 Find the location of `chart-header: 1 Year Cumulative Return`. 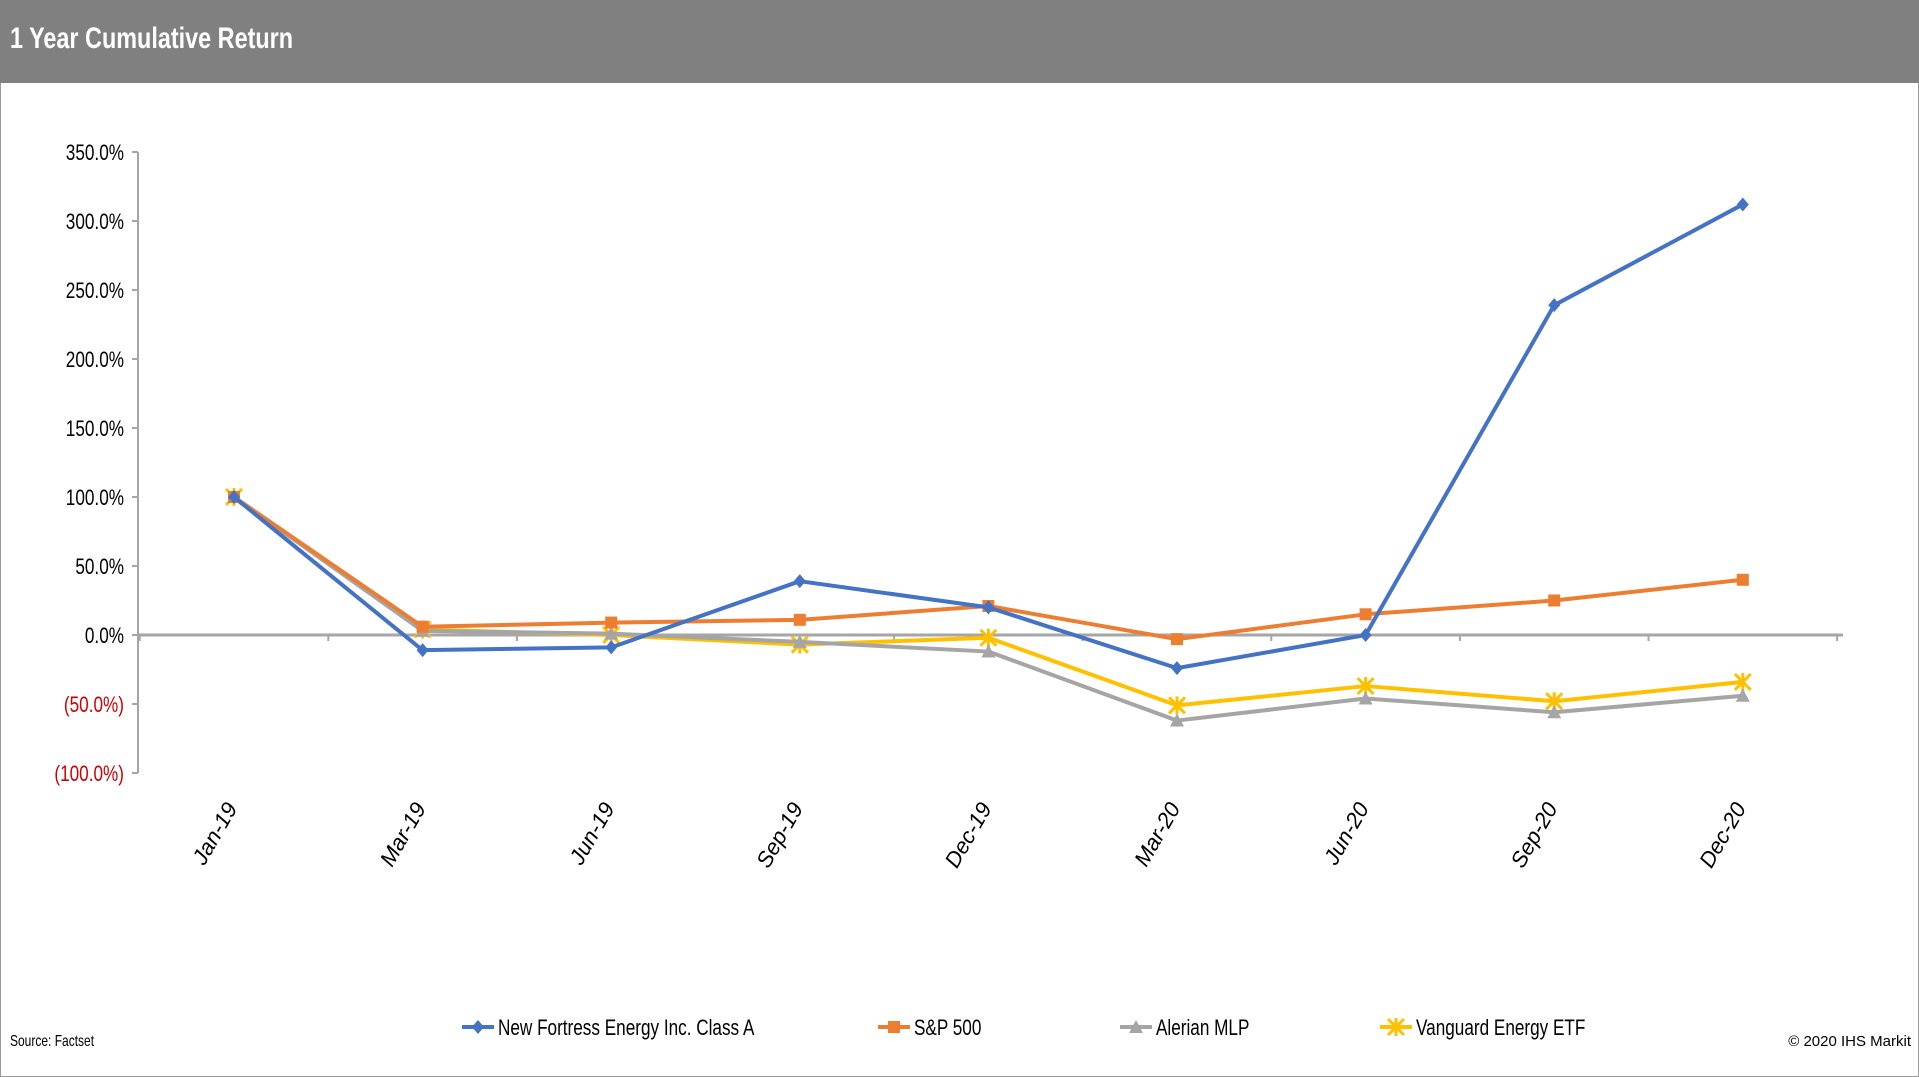

chart-header: 1 Year Cumulative Return is located at coordinates (959, 41).